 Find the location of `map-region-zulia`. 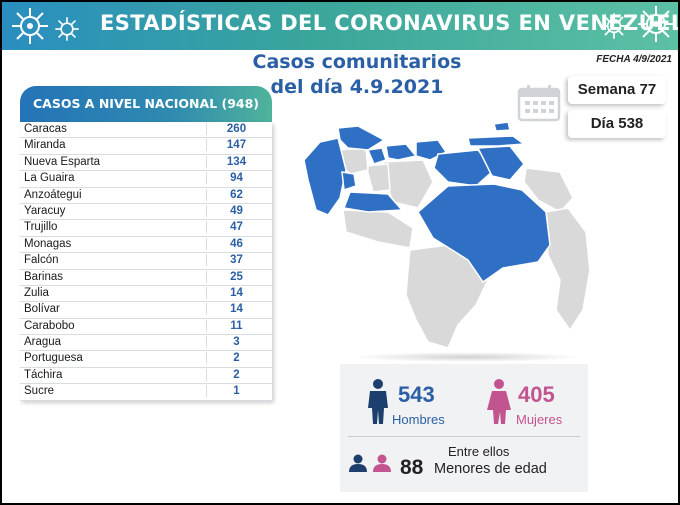

map-region-zulia is located at coordinates (325, 176).